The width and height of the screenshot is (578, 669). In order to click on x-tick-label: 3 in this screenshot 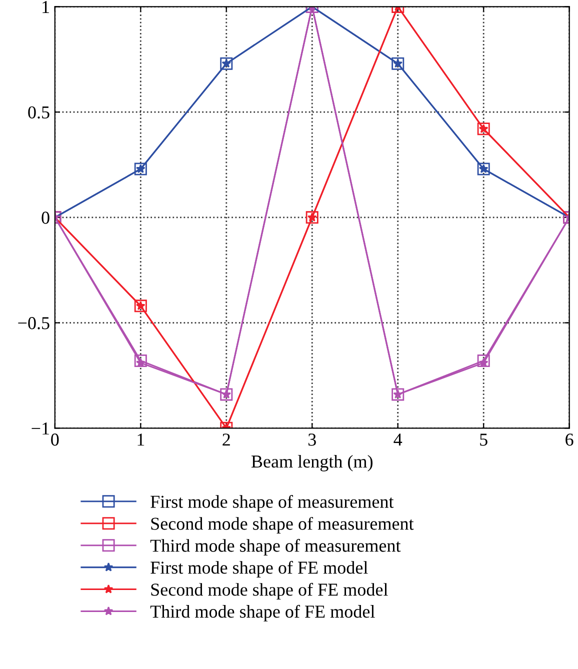, I will do `click(312, 440)`.